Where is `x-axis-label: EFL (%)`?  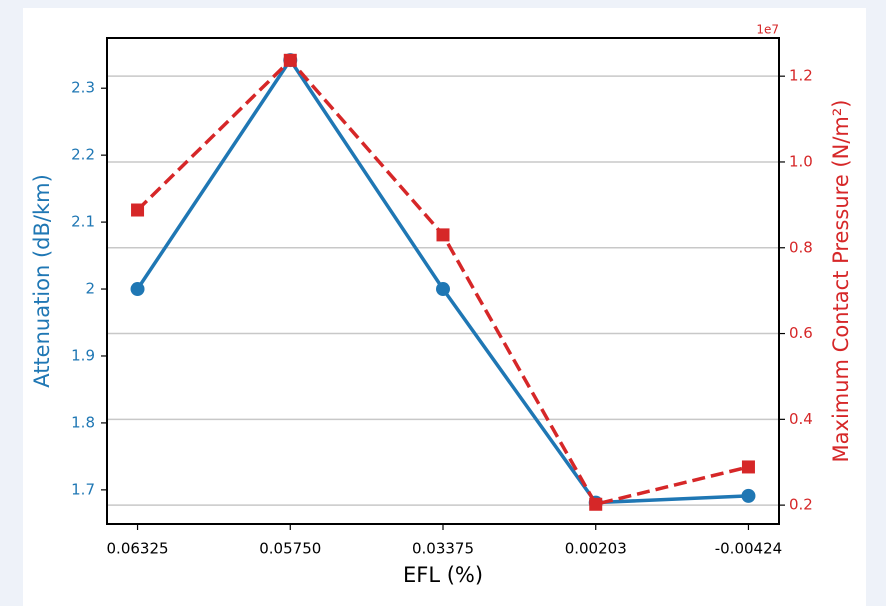
x-axis-label: EFL (%) is located at coordinates (443, 575).